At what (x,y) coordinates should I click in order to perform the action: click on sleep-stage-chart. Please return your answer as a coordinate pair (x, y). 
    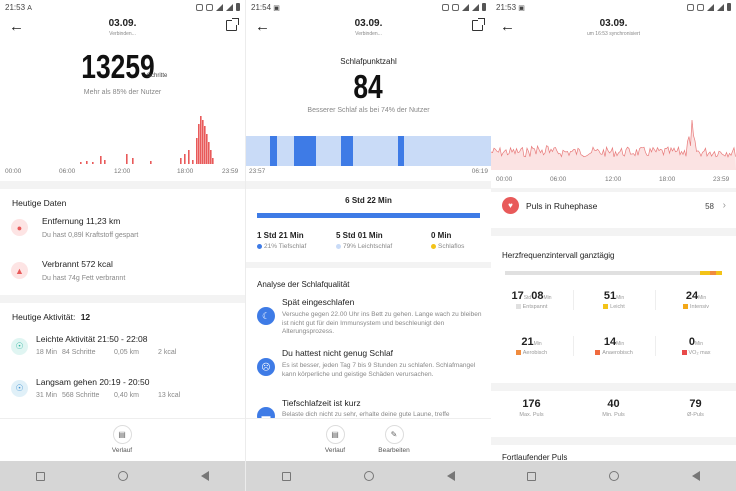
    Looking at the image, I should click on (368, 151).